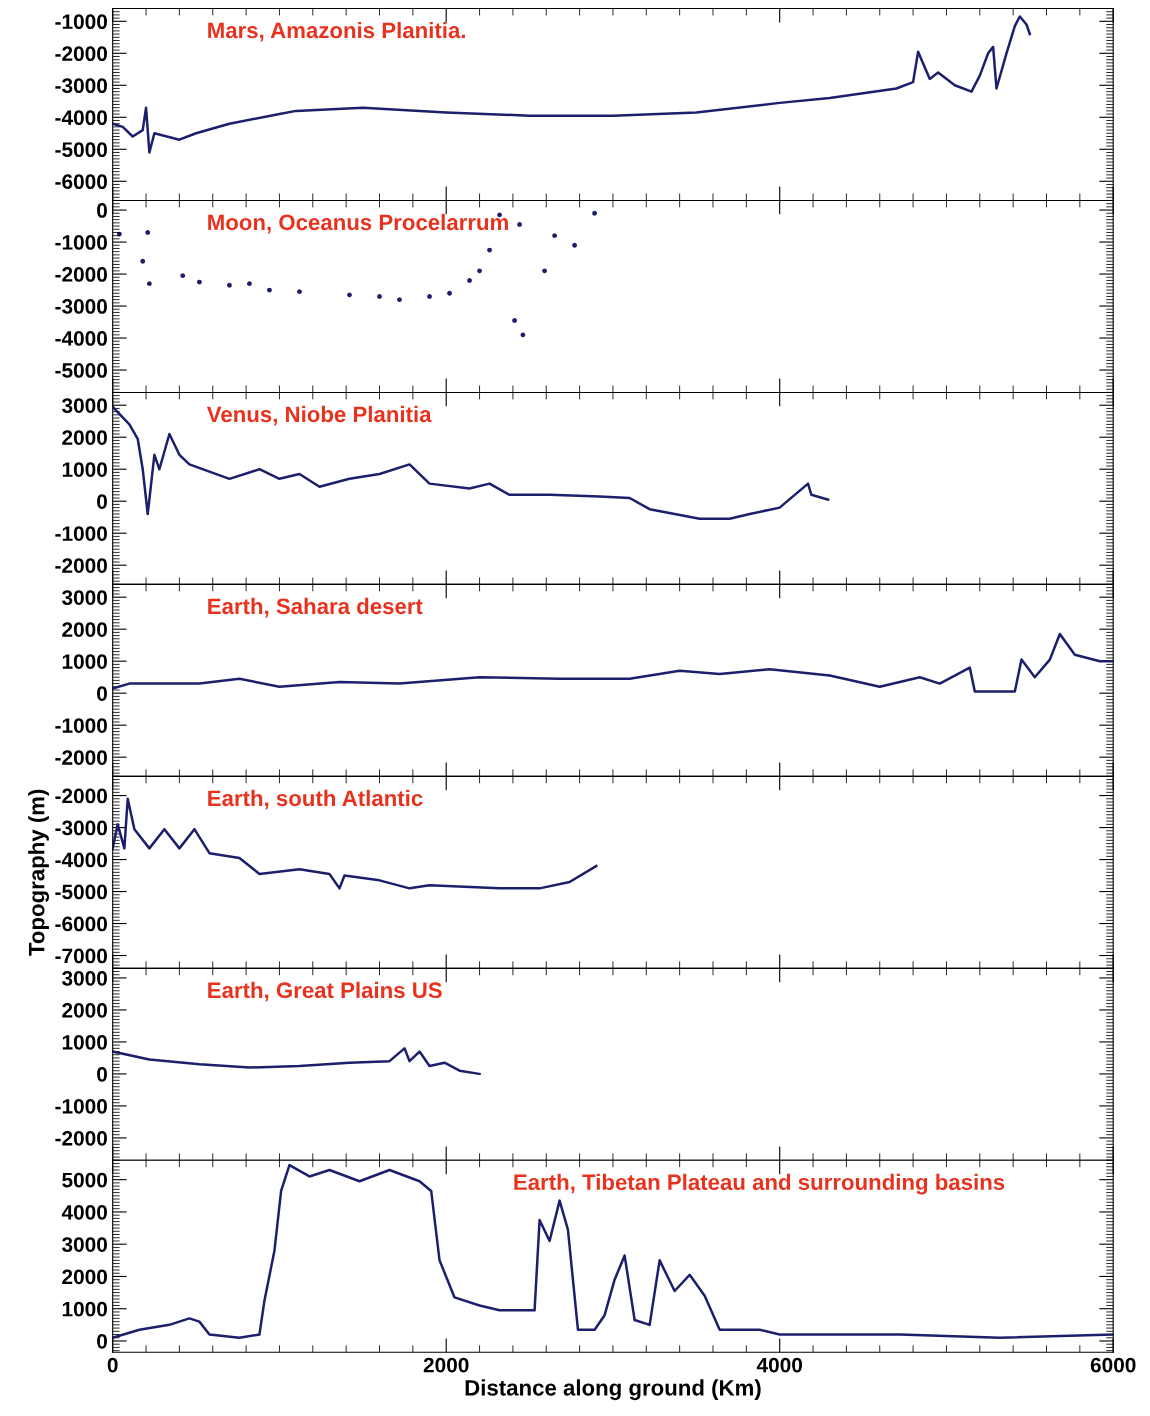 This screenshot has height=1416, width=1150. What do you see at coordinates (112, 1365) in the screenshot?
I see `x-tick-label: 0` at bounding box center [112, 1365].